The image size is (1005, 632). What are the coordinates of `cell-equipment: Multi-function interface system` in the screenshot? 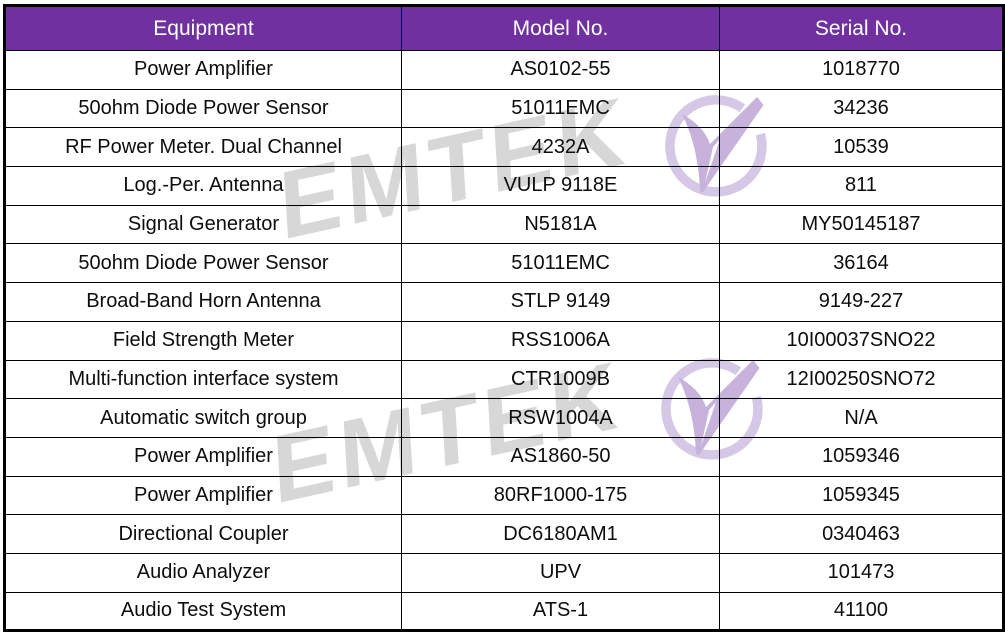 It's located at (203, 379).